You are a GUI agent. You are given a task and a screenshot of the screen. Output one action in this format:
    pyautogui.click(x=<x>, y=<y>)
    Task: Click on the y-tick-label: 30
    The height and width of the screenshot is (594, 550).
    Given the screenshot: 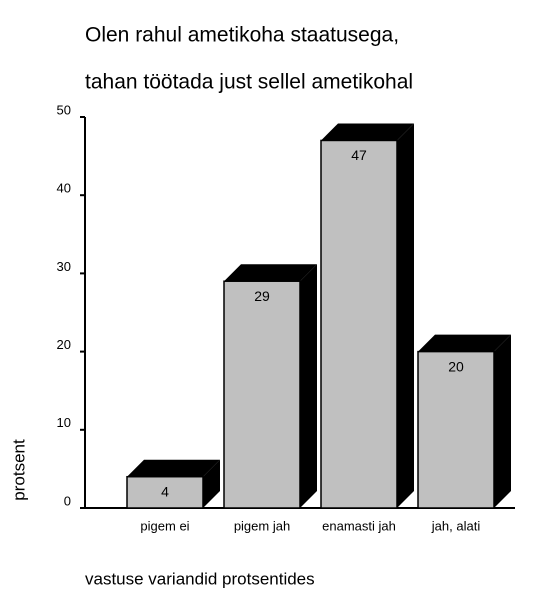 What is the action you would take?
    pyautogui.click(x=64, y=266)
    